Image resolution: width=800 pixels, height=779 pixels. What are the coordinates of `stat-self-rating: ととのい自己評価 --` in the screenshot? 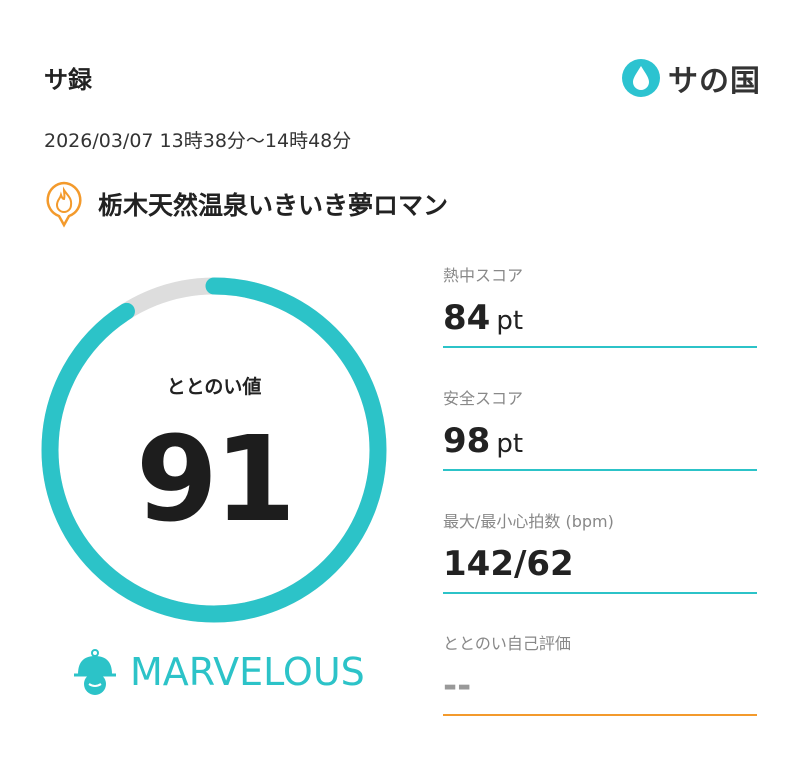 It's located at (600, 673).